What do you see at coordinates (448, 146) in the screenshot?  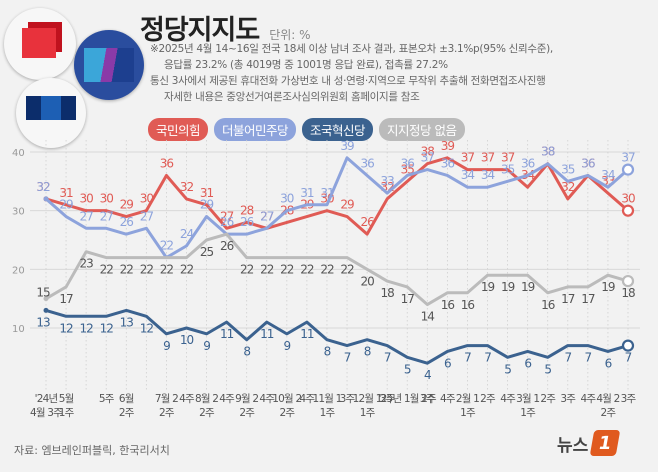 I see `data-label: 39` at bounding box center [448, 146].